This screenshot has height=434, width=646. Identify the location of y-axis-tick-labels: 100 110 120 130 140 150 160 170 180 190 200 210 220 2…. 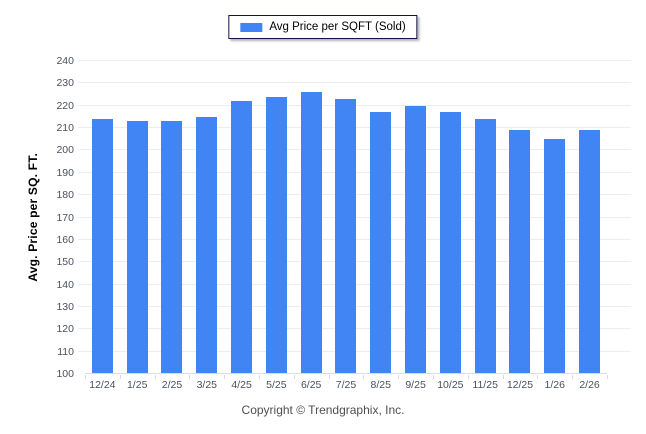
(37, 217).